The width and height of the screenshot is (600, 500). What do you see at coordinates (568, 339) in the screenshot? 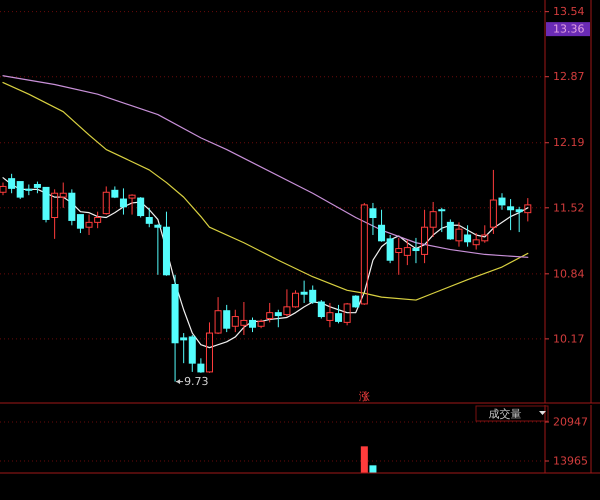
I see `y-tick-label: 10.17` at bounding box center [568, 339].